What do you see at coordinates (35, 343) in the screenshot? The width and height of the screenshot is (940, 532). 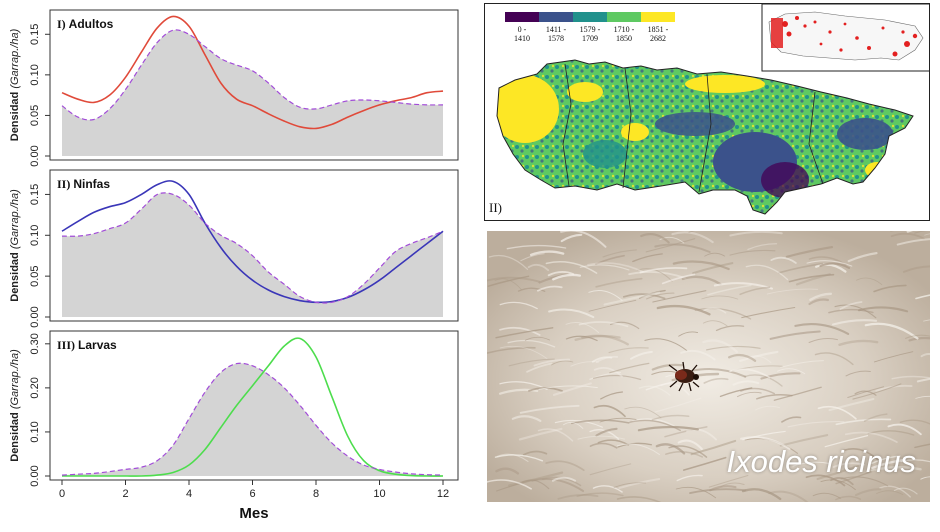 I see `y-tick-label: 0.30` at bounding box center [35, 343].